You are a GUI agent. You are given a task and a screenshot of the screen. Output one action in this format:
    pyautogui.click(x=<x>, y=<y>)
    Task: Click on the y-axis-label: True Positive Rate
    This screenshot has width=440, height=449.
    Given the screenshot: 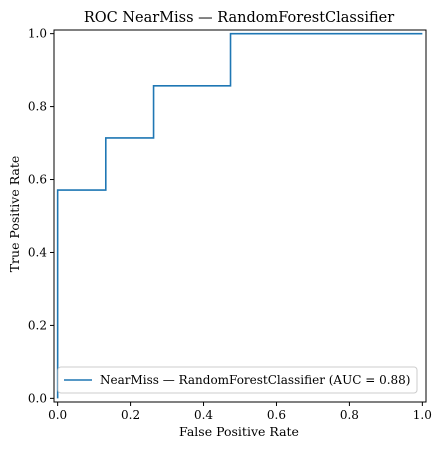 What is the action you would take?
    pyautogui.click(x=14, y=214)
    